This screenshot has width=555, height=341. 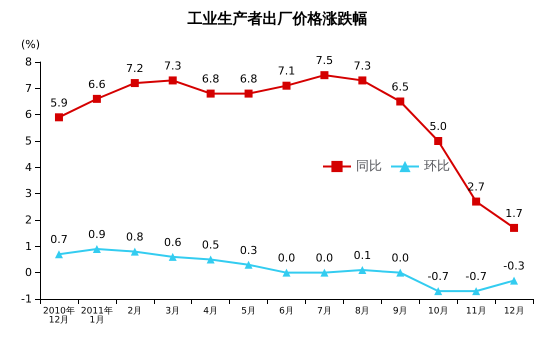 What do you see at coordinates (28, 115) in the screenshot?
I see `y-tick-label: 6` at bounding box center [28, 115].